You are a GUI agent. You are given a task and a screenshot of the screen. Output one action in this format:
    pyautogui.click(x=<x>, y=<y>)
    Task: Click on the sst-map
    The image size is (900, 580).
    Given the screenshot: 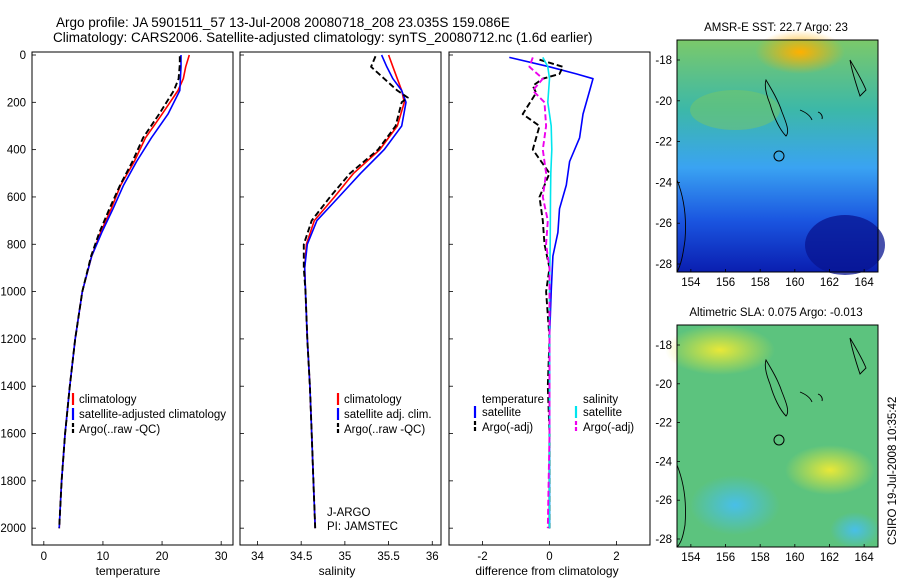 What is the action you would take?
    pyautogui.click(x=780, y=152)
    